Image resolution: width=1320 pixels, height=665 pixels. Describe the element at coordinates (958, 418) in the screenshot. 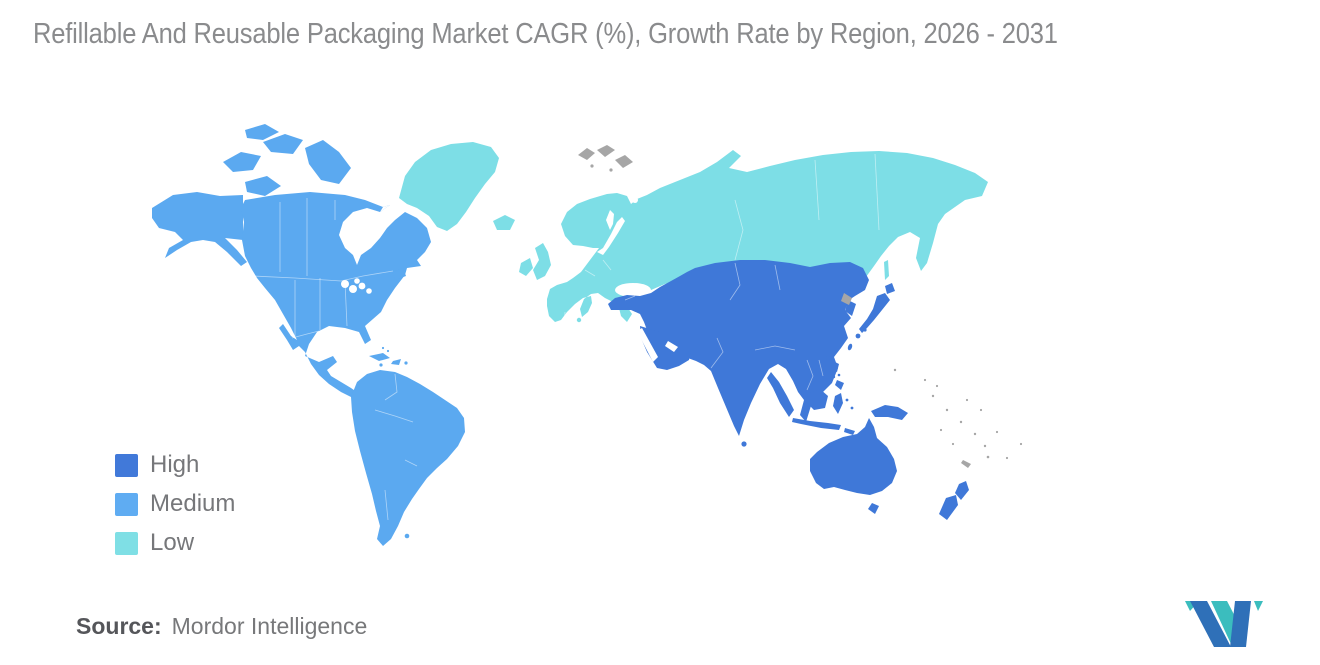

I see `map-region-pacific-islands` at that location.